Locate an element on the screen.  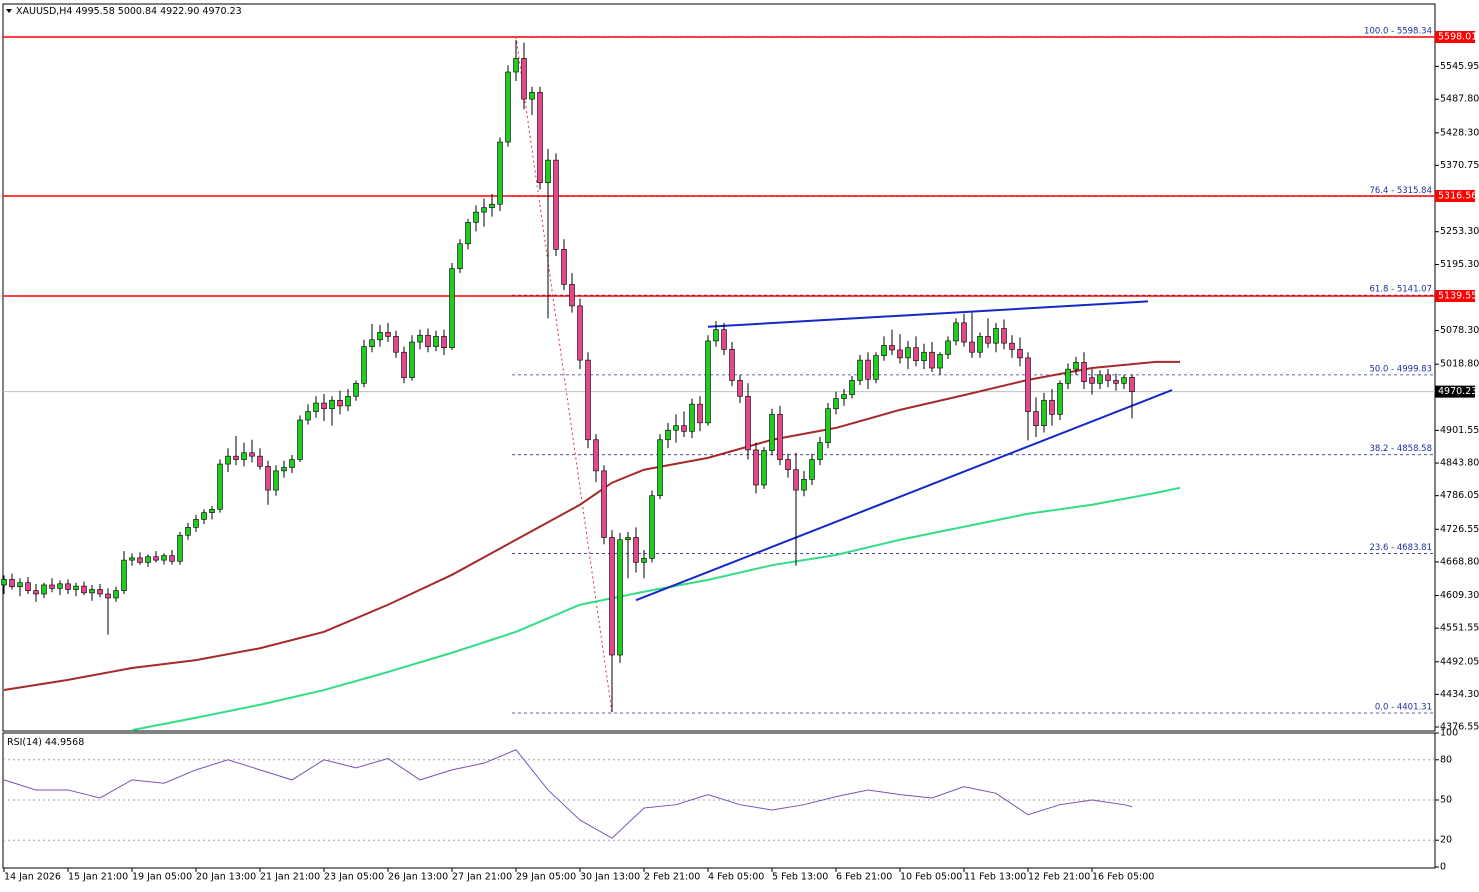
y-tick-label: 5253.30 is located at coordinates (1459, 231).